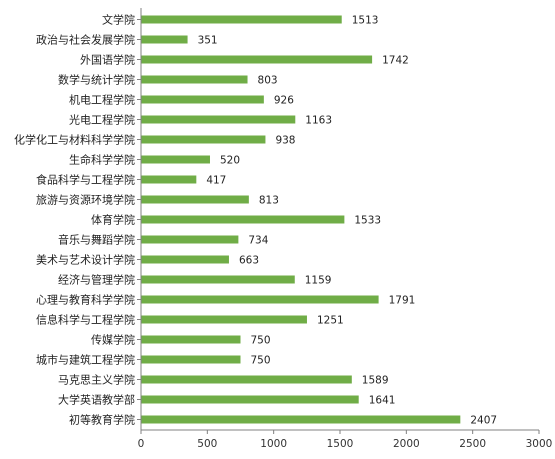 The image size is (555, 459). Describe the element at coordinates (330, 321) in the screenshot. I see `data-label: 1251` at that location.